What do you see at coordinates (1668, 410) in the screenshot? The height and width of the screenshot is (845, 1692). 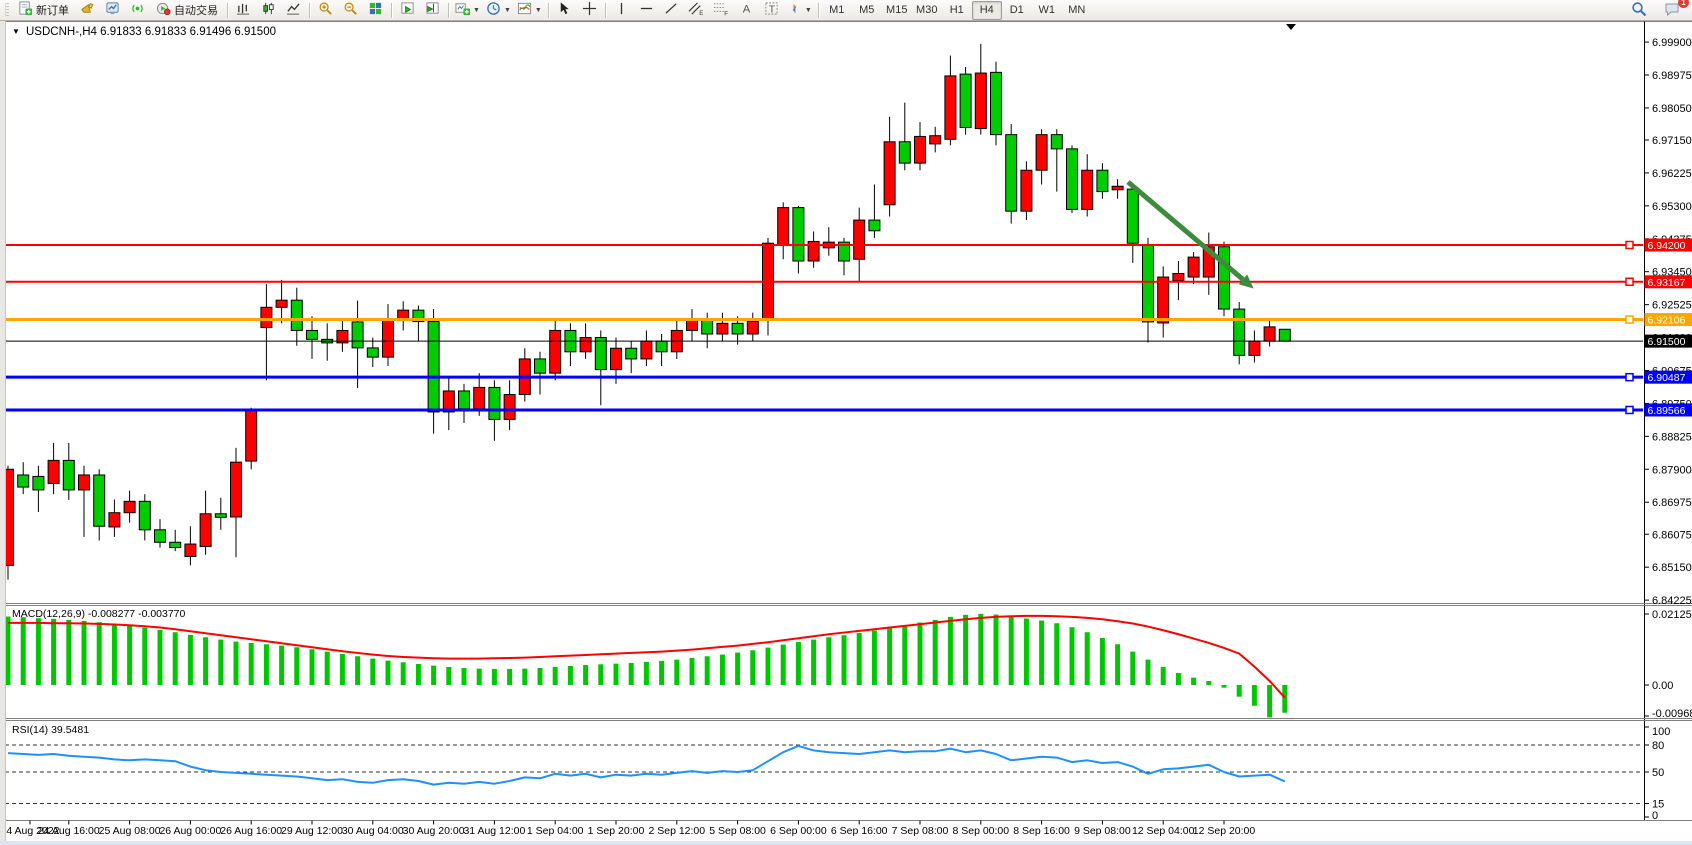 I see `price-tag-6.89566` at bounding box center [1668, 410].